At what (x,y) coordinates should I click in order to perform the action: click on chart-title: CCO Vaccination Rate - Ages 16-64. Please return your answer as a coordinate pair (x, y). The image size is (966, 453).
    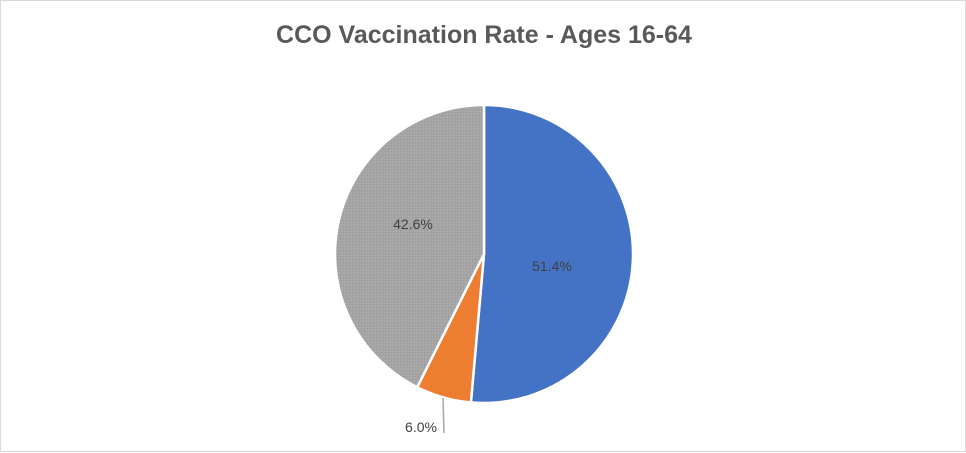
    Looking at the image, I should click on (484, 35).